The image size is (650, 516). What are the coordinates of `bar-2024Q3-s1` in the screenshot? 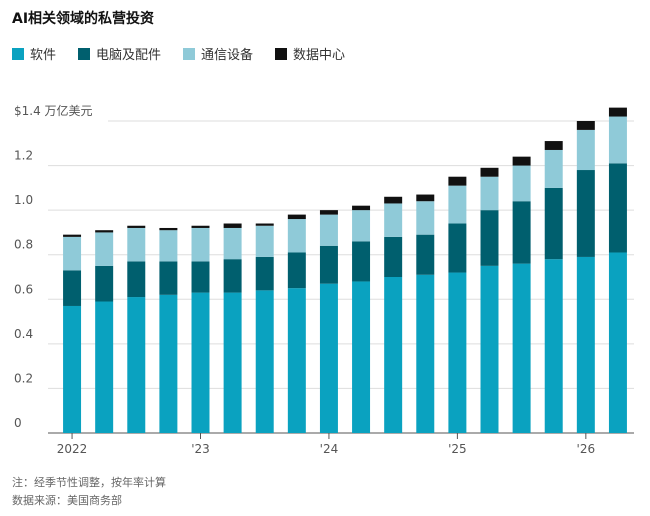 It's located at (393, 256).